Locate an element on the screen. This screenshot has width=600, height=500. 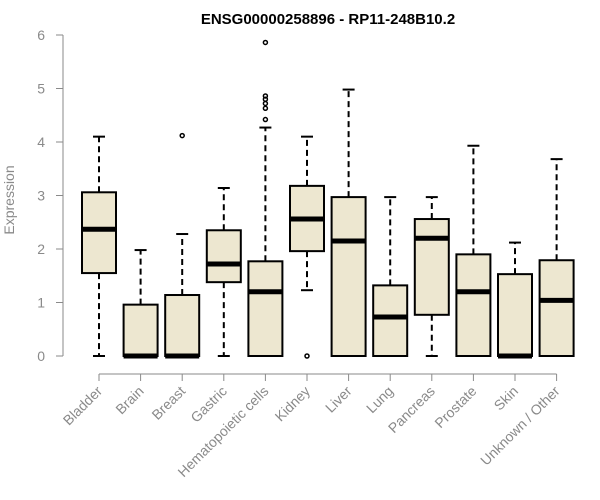
y-tick-label: 6 is located at coordinates (41, 35).